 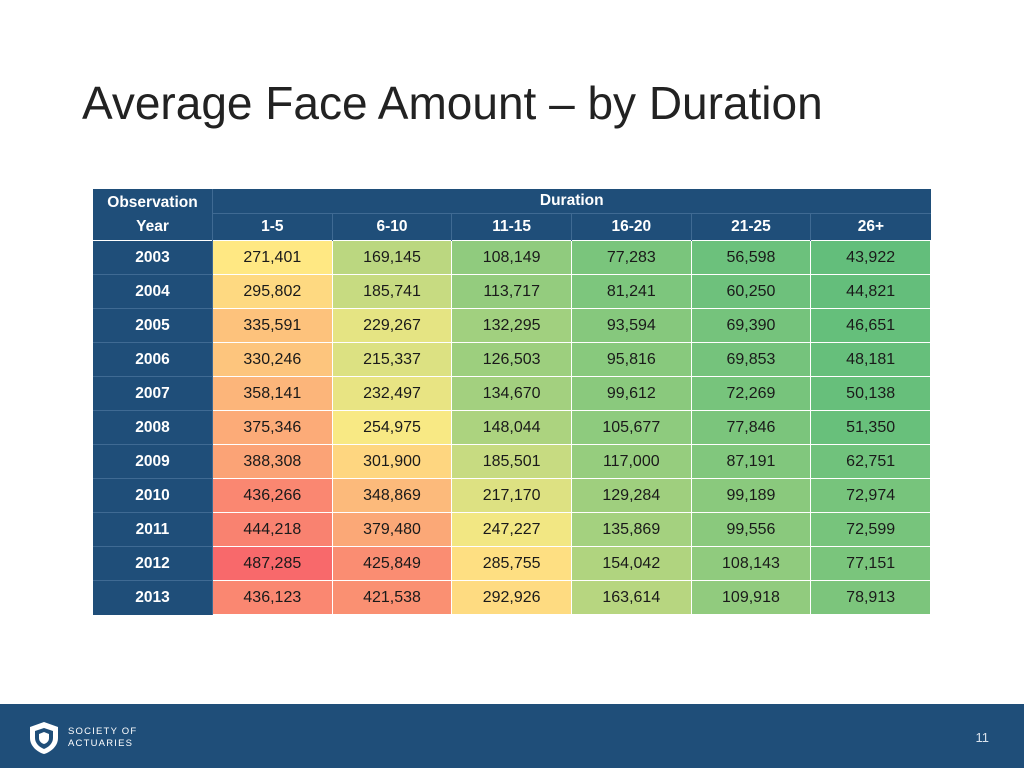 What do you see at coordinates (153, 359) in the screenshot?
I see `observation-year-cell: 2006` at bounding box center [153, 359].